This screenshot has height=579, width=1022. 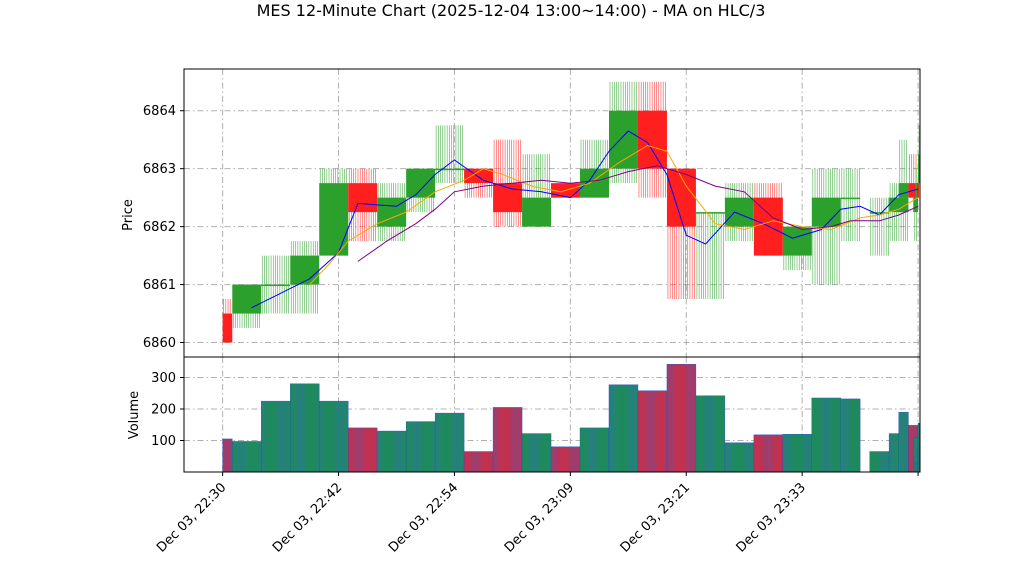 I want to click on x-tick-label: Dec 03, 22:54, so click(x=423, y=517).